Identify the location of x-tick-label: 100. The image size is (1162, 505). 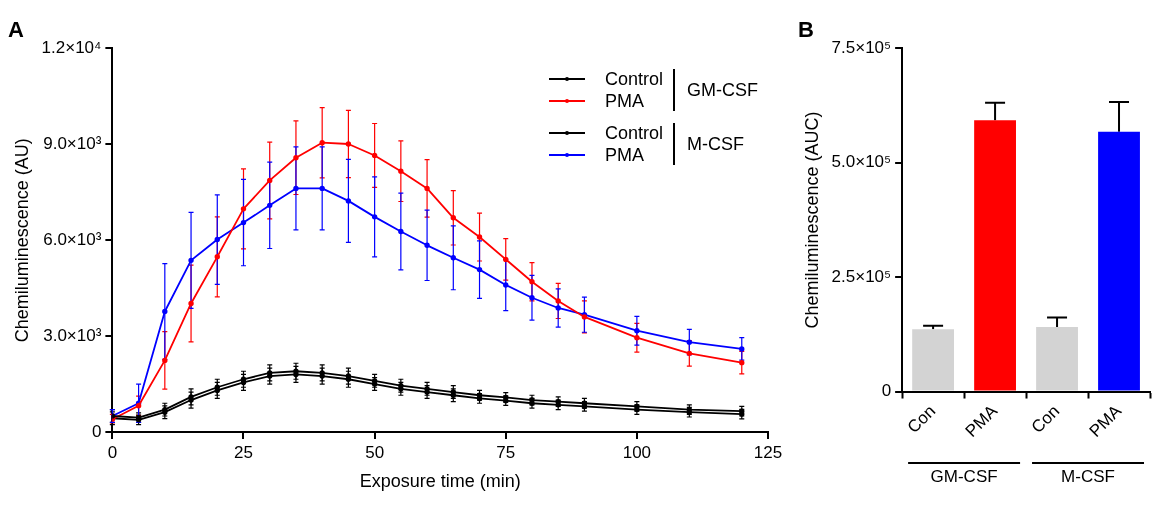
(637, 452).